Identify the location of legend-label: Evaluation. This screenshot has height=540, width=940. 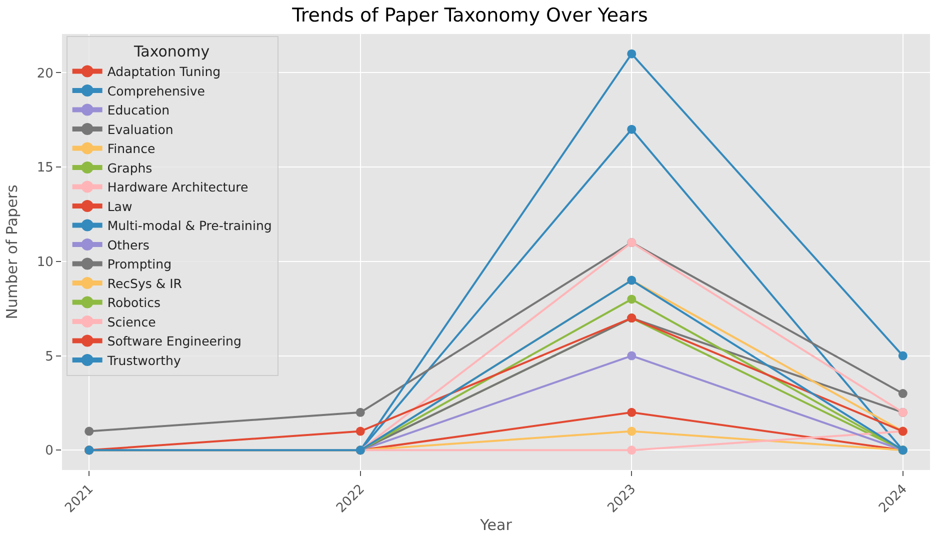
(140, 129).